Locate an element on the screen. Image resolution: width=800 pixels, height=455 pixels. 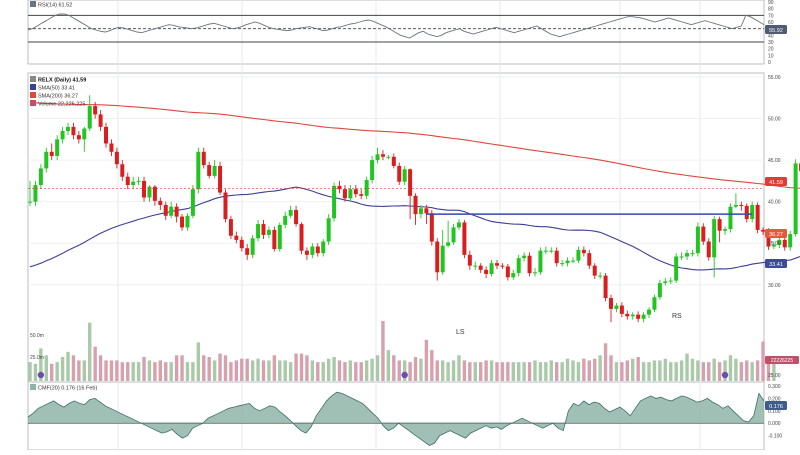
rsi-tick-label: 30 is located at coordinates (771, 43).